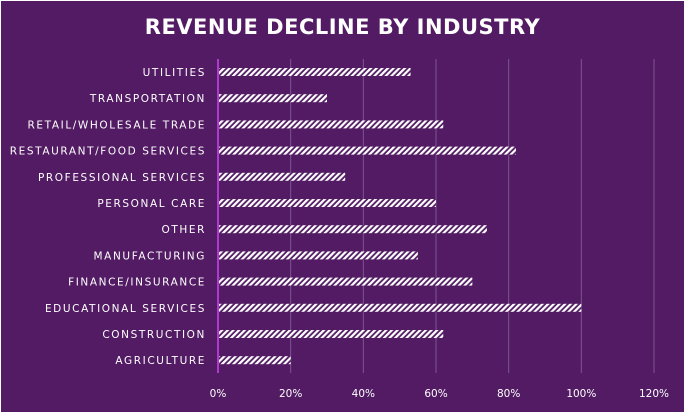 This screenshot has height=413, width=685. What do you see at coordinates (363, 394) in the screenshot?
I see `x-tick-label: 40%` at bounding box center [363, 394].